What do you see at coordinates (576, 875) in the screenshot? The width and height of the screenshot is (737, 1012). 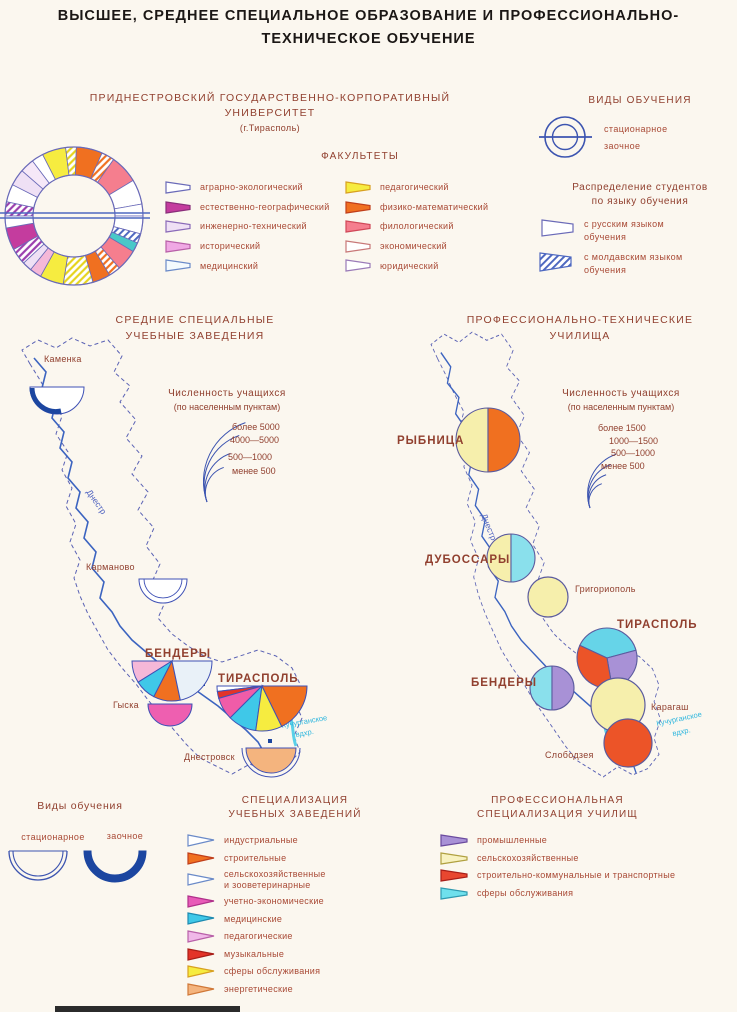 I see `legend-item-label: строительно-коммунальные и транспортные` at bounding box center [576, 875].